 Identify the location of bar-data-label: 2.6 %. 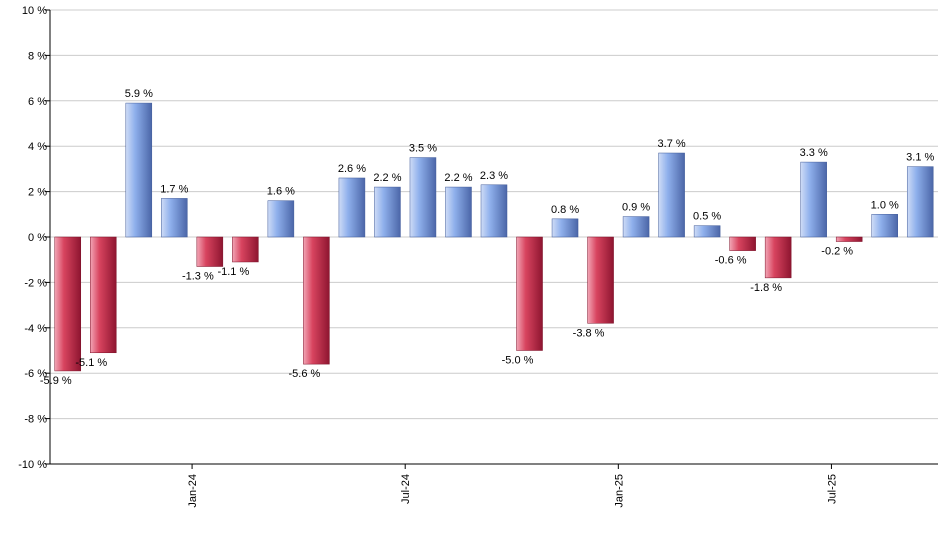
(352, 169).